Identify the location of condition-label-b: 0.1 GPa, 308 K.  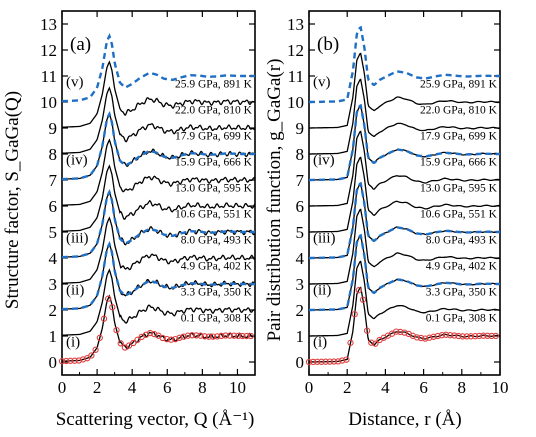
(462, 319).